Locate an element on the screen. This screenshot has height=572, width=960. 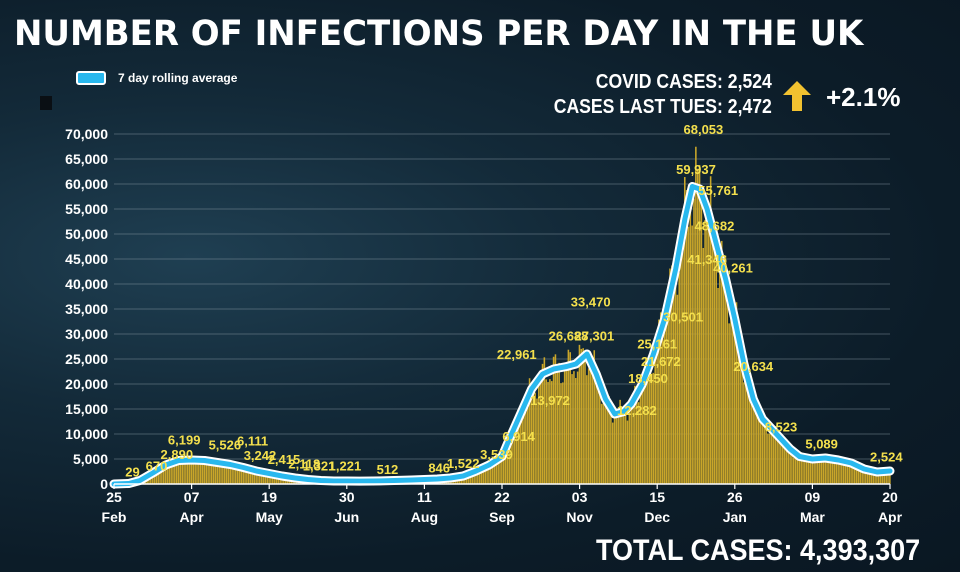
data-label: 5,089 is located at coordinates (821, 444).